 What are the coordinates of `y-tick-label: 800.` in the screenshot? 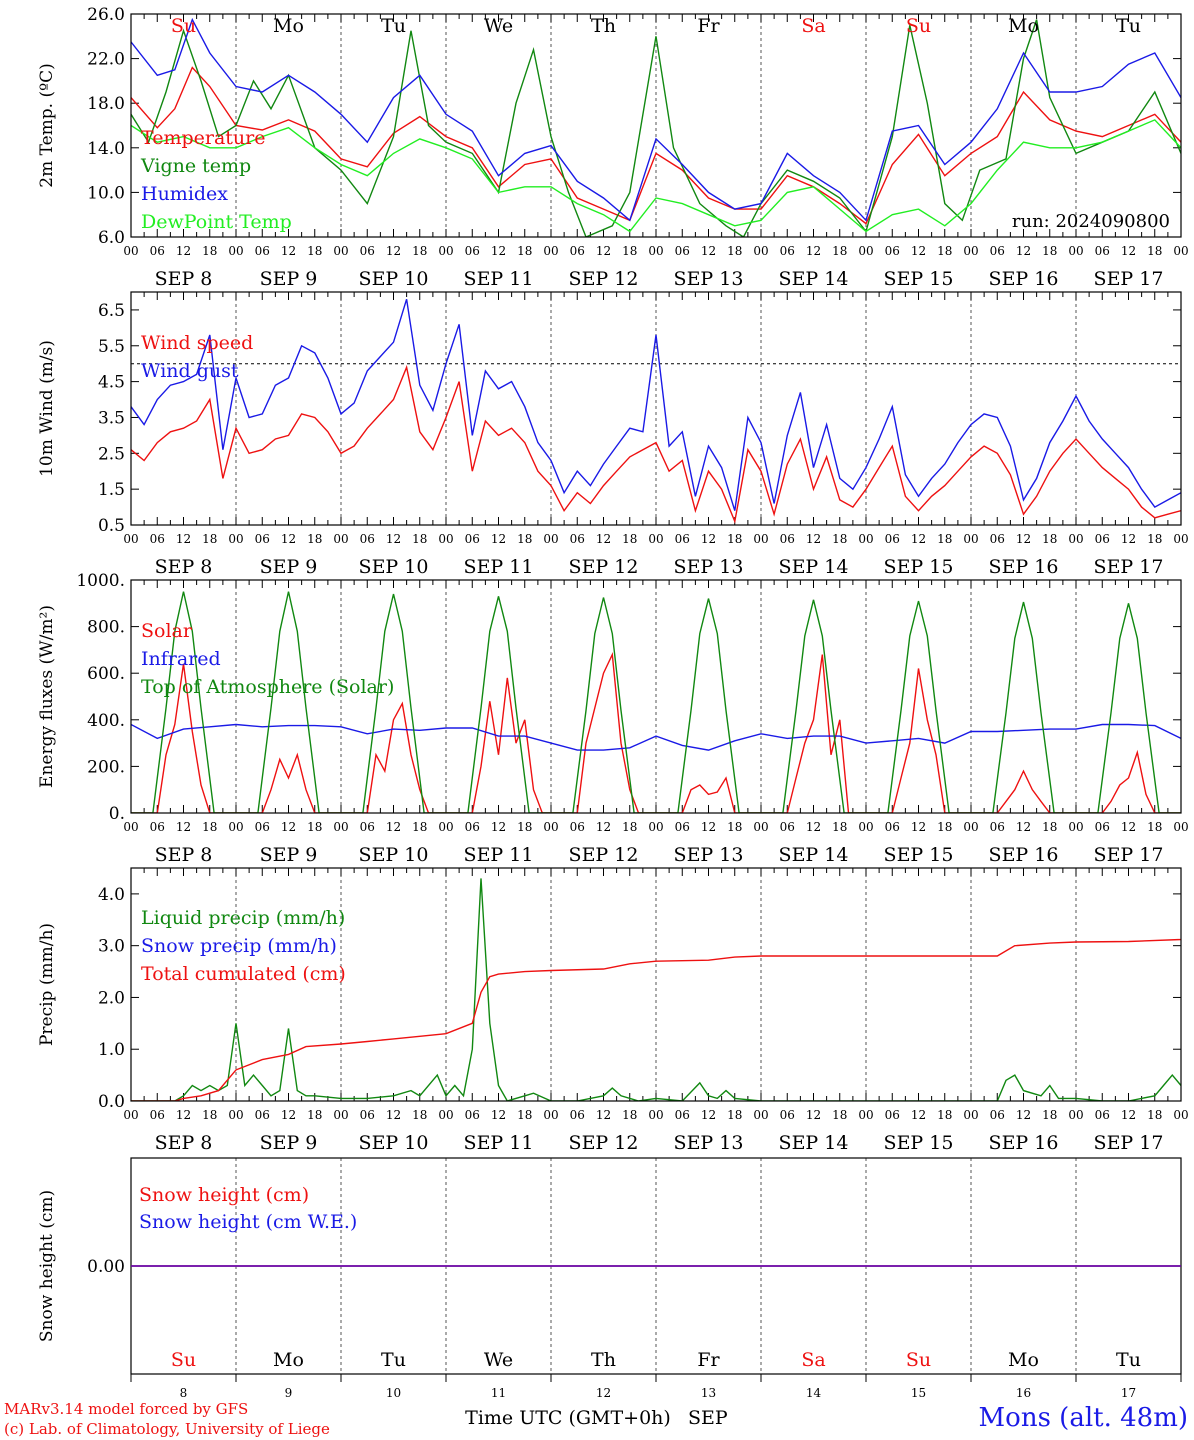 It's located at (106, 628).